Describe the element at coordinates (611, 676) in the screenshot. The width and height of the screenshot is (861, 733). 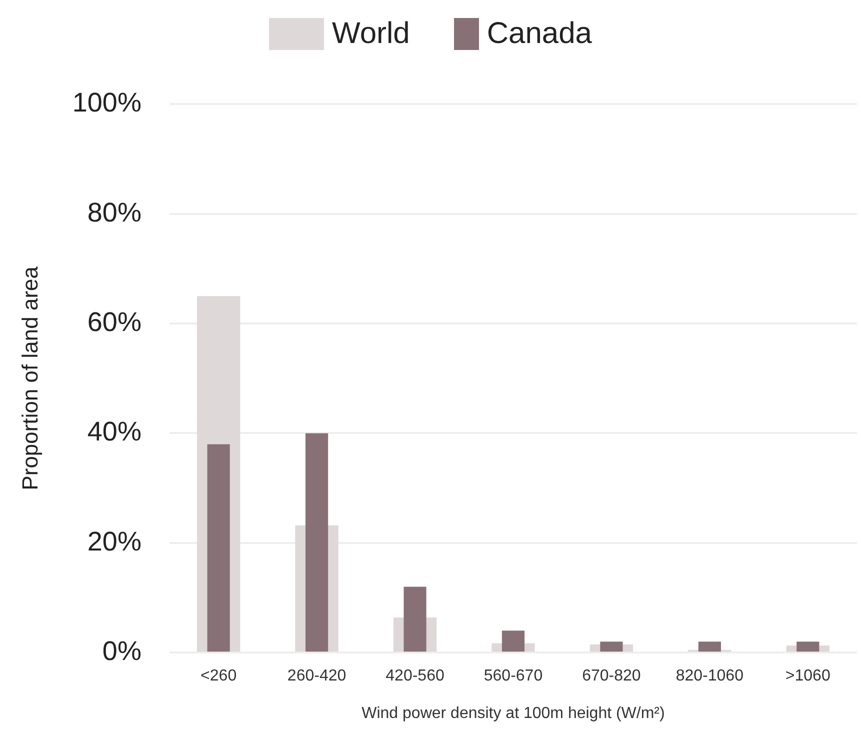
I see `x-tick-label: 670-820` at that location.